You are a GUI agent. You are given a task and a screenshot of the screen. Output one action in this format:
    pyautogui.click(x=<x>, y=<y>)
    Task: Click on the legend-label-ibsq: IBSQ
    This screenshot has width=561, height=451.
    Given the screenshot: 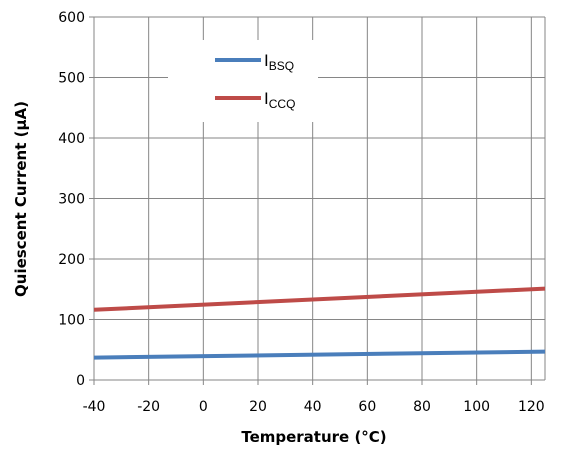 What is the action you would take?
    pyautogui.click(x=279, y=62)
    